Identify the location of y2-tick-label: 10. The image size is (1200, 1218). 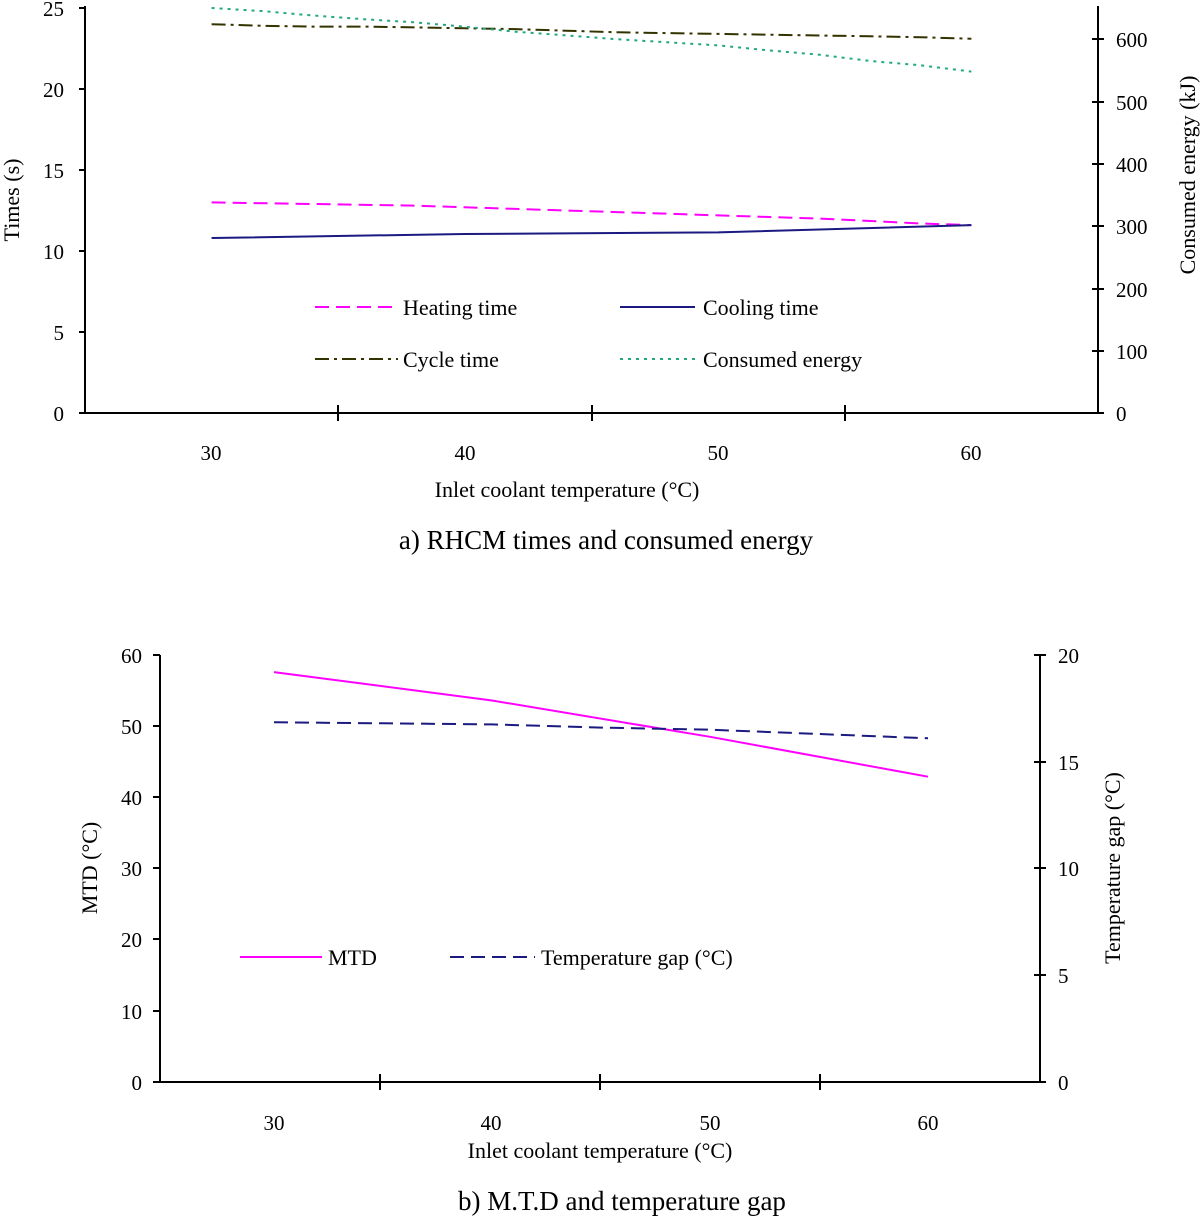
(1068, 869).